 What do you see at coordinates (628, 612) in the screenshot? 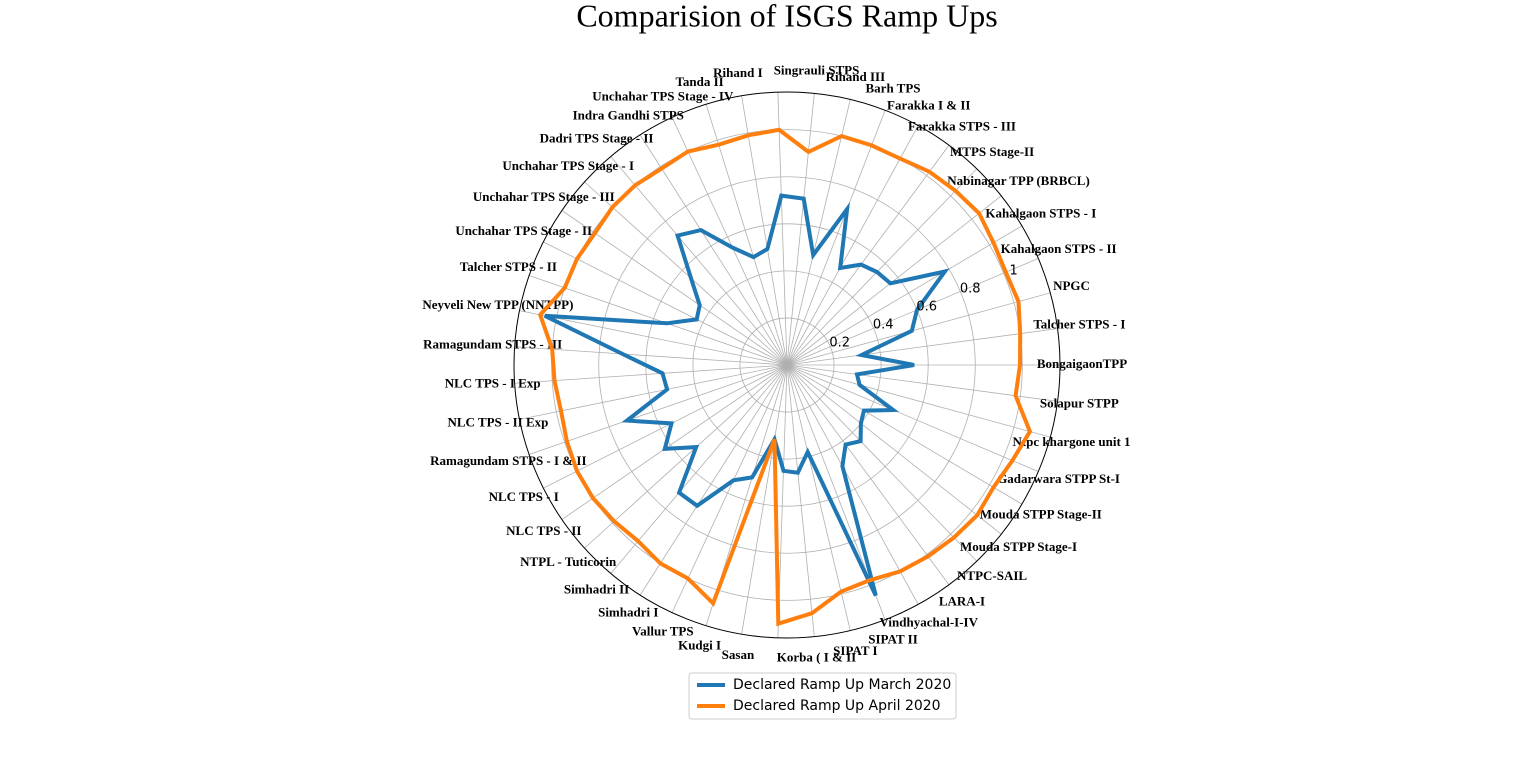
I see `category-label: Simhadri I` at bounding box center [628, 612].